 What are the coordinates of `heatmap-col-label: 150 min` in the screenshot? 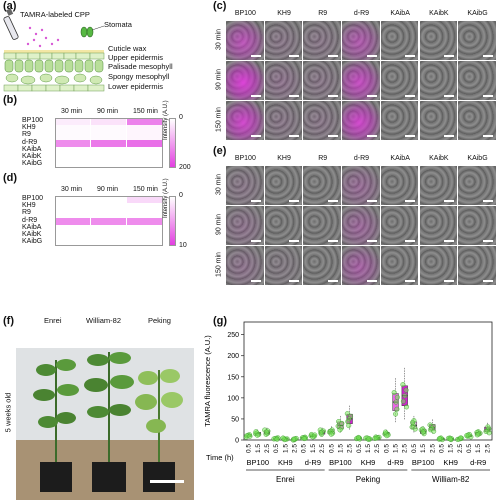 It's located at (145, 111).